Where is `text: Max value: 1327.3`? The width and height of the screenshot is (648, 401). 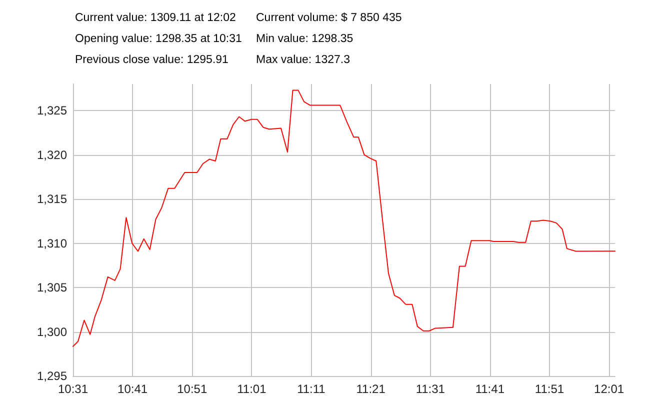 text: Max value: 1327.3 is located at coordinates (303, 60).